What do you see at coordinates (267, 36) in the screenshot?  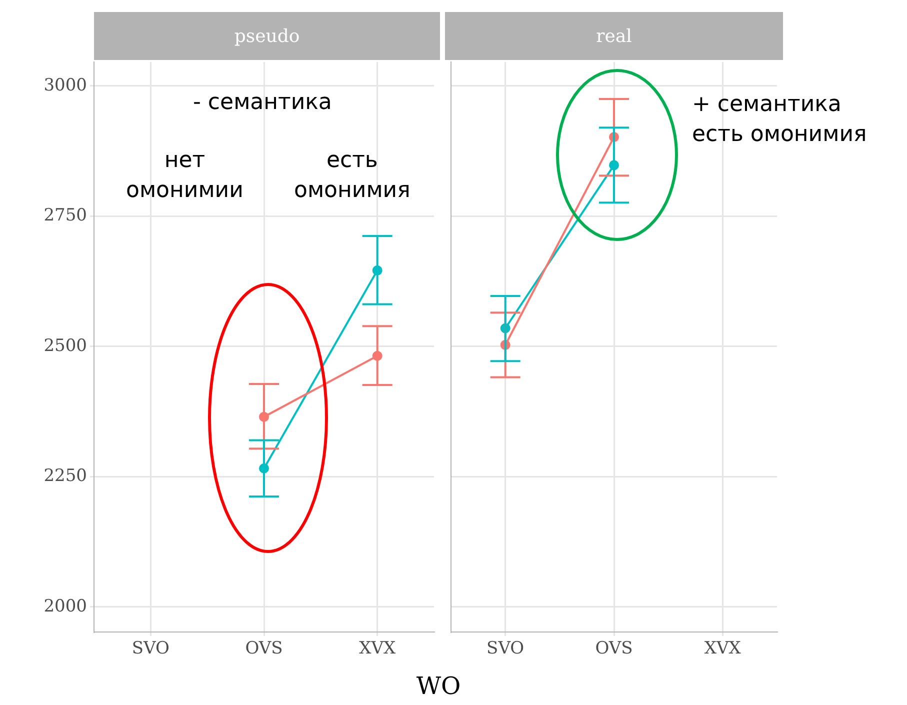 I see `chart-title: pseudo` at bounding box center [267, 36].